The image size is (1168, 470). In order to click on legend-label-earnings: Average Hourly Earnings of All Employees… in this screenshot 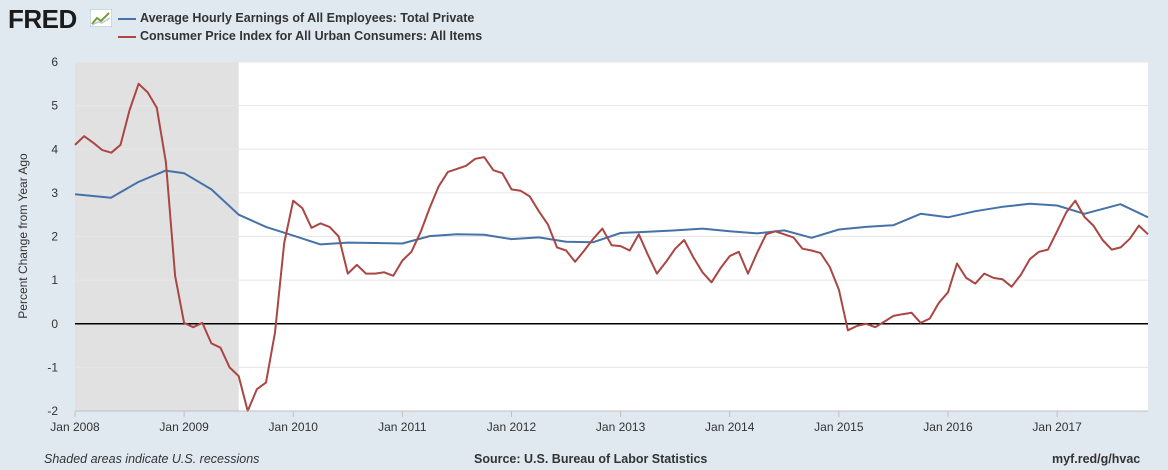, I will do `click(307, 18)`.